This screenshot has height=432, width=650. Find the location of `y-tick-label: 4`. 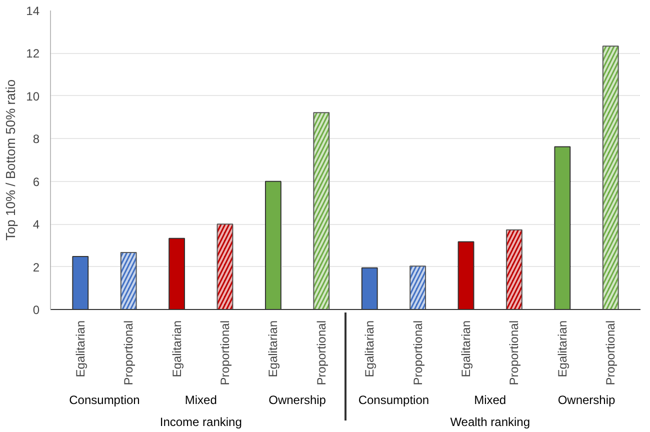

y-tick-label: 4 is located at coordinates (36, 225).